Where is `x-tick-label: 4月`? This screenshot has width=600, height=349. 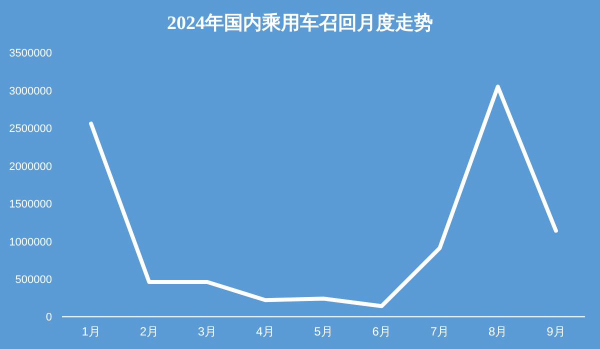
x-tick-label: 4月 is located at coordinates (265, 331).